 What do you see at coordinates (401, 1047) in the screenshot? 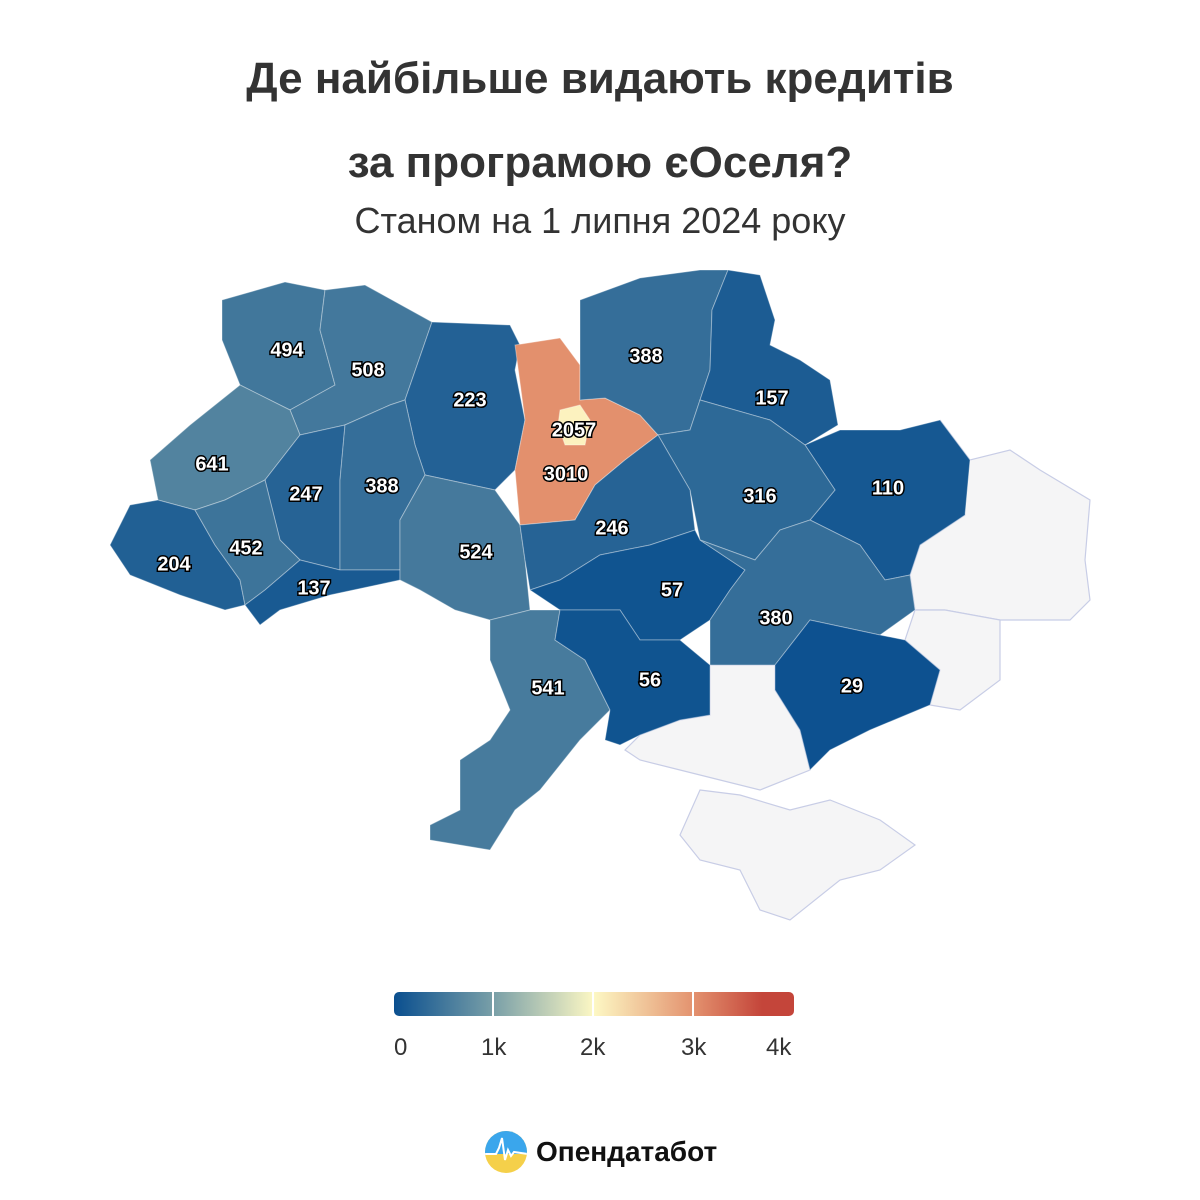
I see `legend-tick-0: 0` at bounding box center [401, 1047].